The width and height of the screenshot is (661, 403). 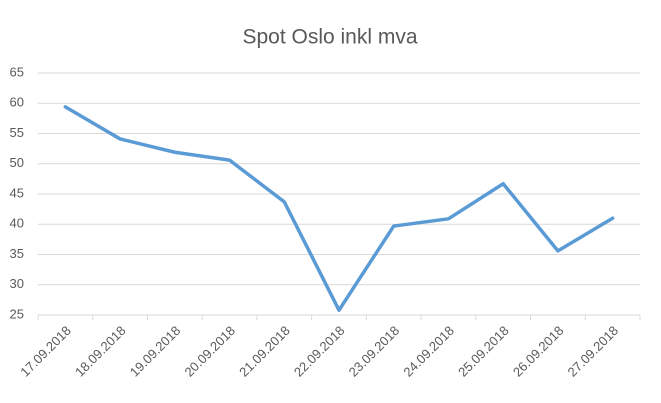 I want to click on y-tick-label: 35, so click(x=17, y=253).